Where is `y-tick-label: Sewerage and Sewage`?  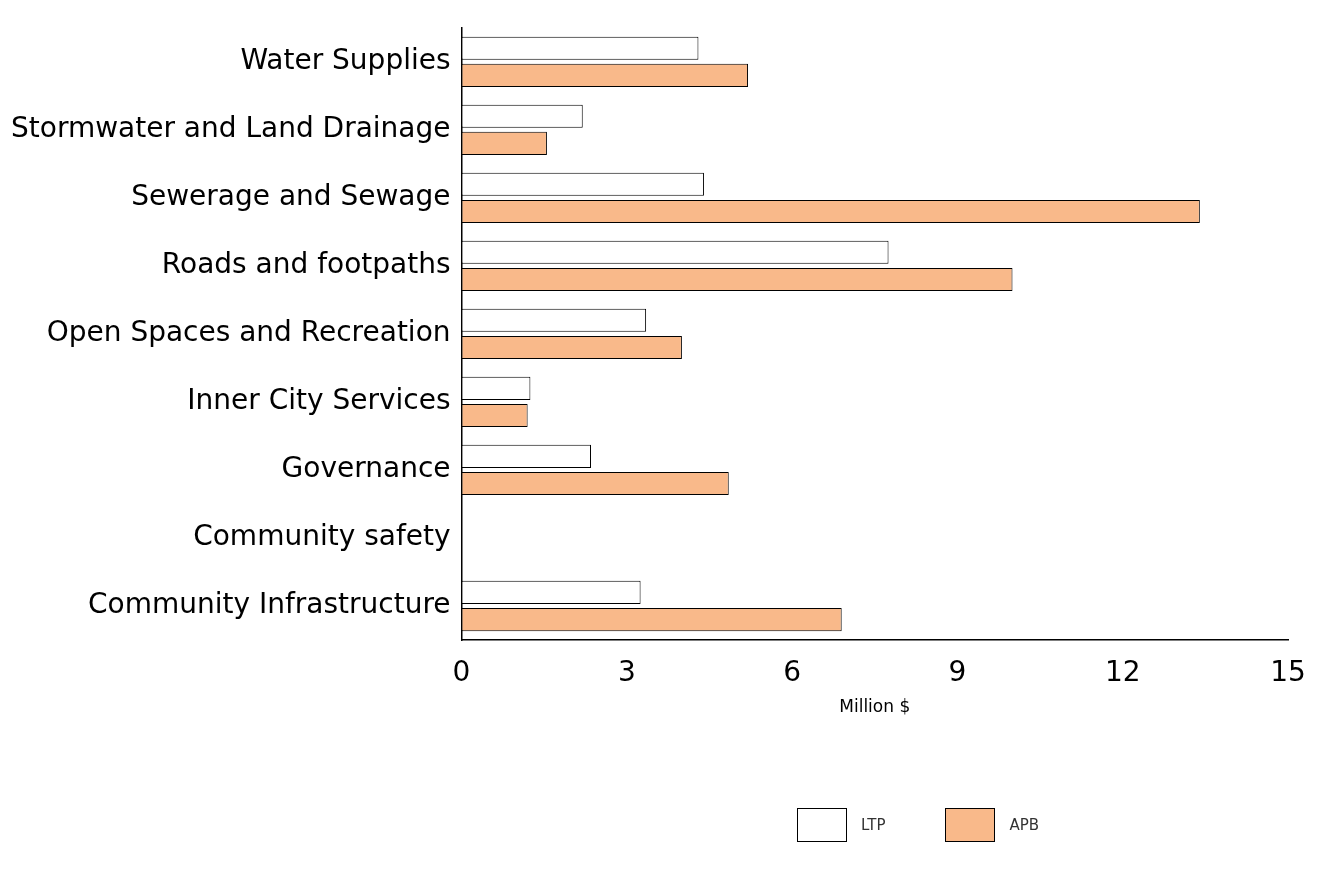 y-tick-label: Sewerage and Sewage is located at coordinates (291, 196).